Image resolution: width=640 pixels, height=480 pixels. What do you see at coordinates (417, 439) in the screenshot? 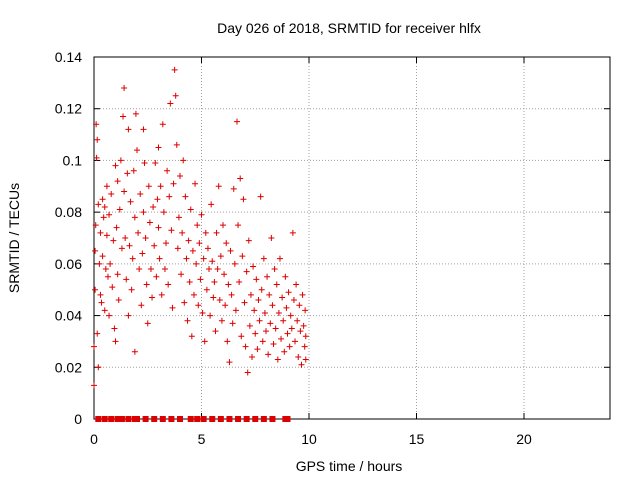
I see `x-tick-label: 15` at bounding box center [417, 439].